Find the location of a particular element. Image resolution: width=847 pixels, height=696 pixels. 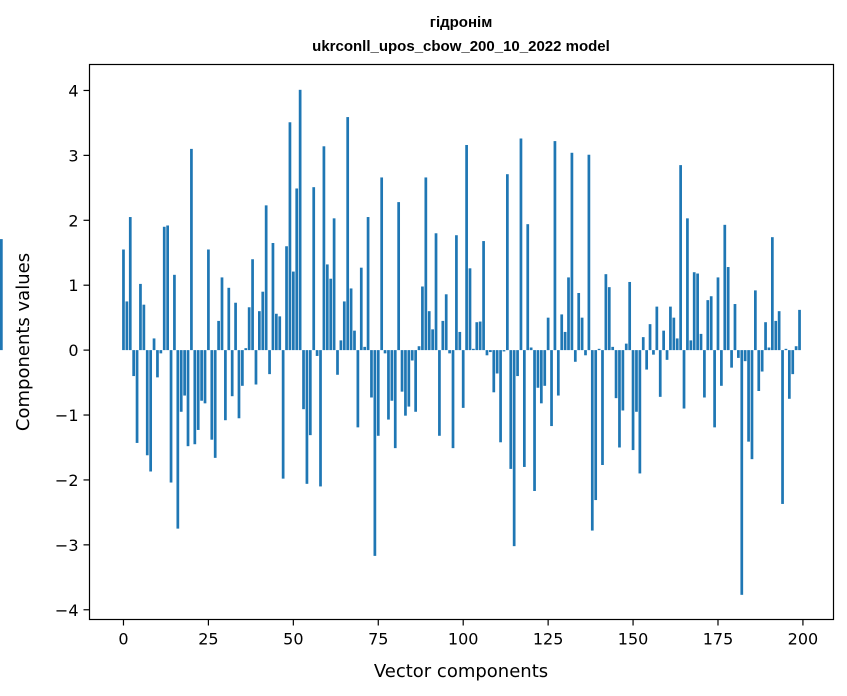

y-tick-label: −4 is located at coordinates (67, 610).